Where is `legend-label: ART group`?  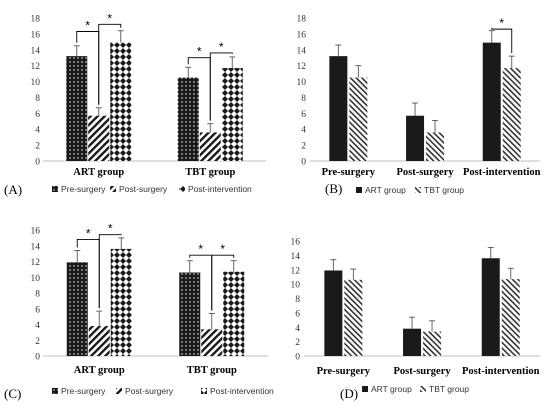
legend-label: ART group is located at coordinates (385, 190).